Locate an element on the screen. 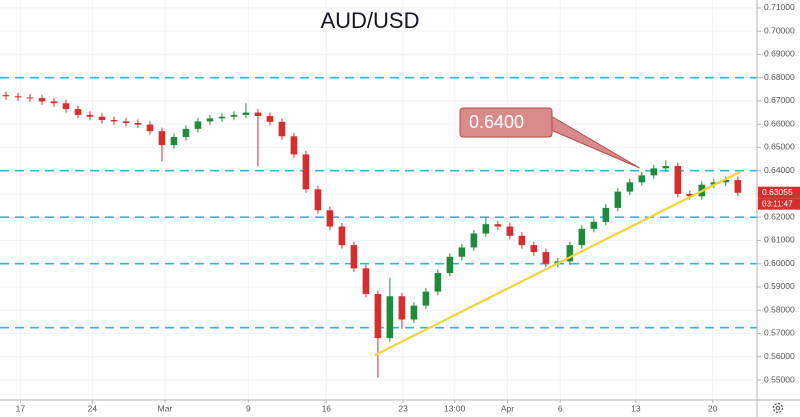 The height and width of the screenshot is (417, 800). annotation-text: 0.6400 is located at coordinates (496, 122).